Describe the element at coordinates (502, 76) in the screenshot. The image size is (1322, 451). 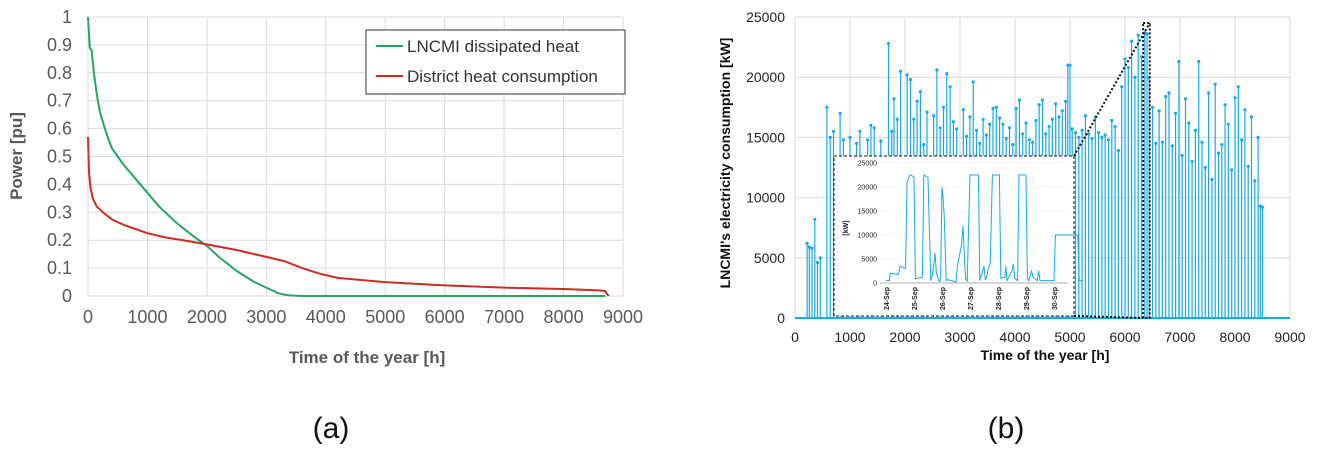
I see `legend-label-district-heat: District heat consumption` at that location.